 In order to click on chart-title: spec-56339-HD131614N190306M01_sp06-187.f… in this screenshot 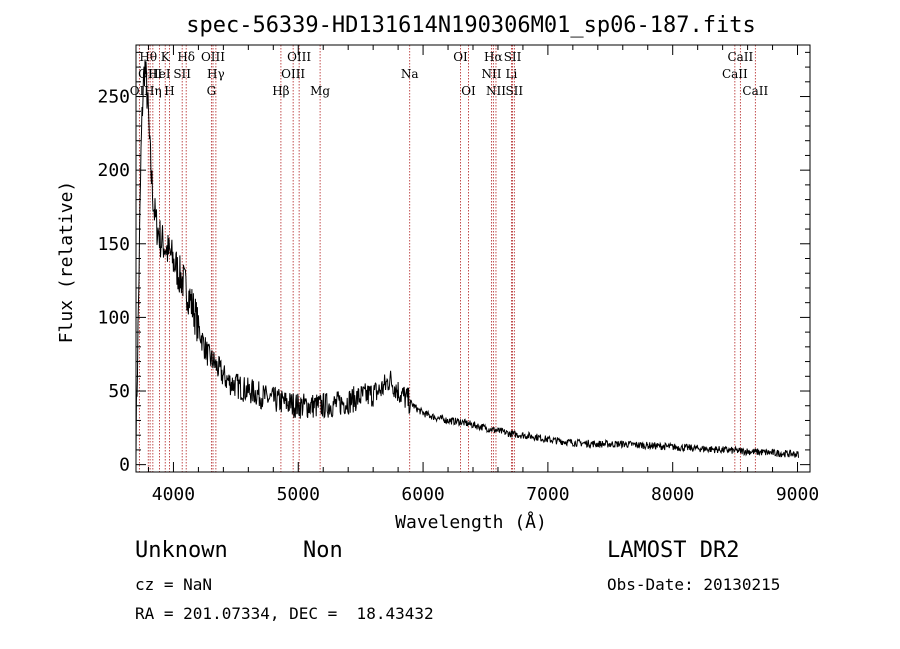, I will do `click(471, 25)`.